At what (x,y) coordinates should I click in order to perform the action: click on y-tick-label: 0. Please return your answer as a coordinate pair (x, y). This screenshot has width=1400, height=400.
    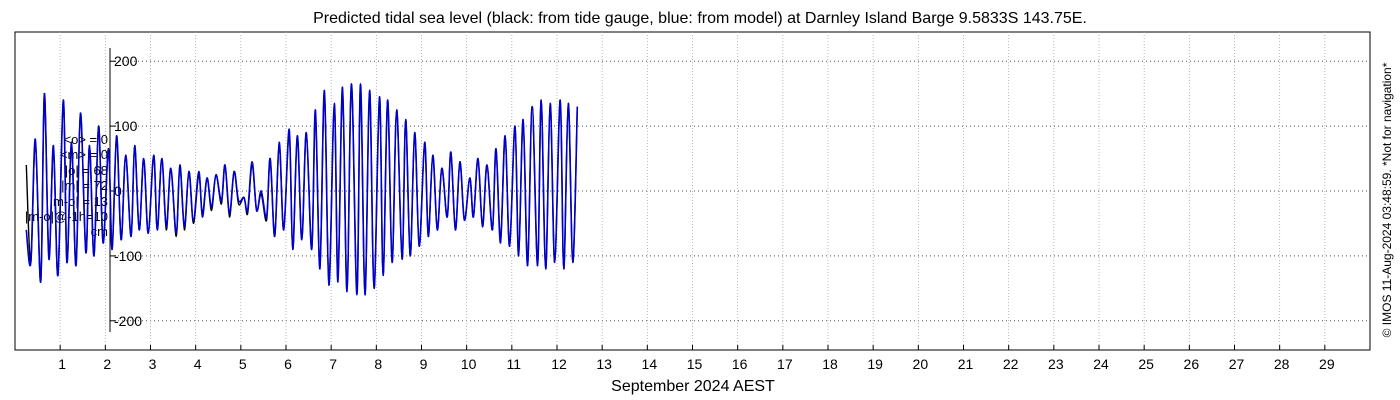
    Looking at the image, I should click on (118, 191).